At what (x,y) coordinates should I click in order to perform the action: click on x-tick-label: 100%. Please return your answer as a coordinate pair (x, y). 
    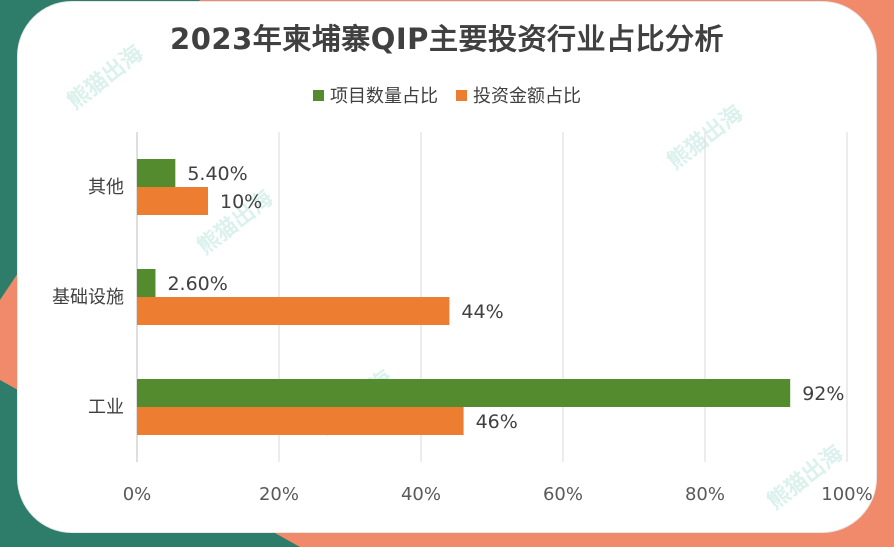
    Looking at the image, I should click on (846, 494).